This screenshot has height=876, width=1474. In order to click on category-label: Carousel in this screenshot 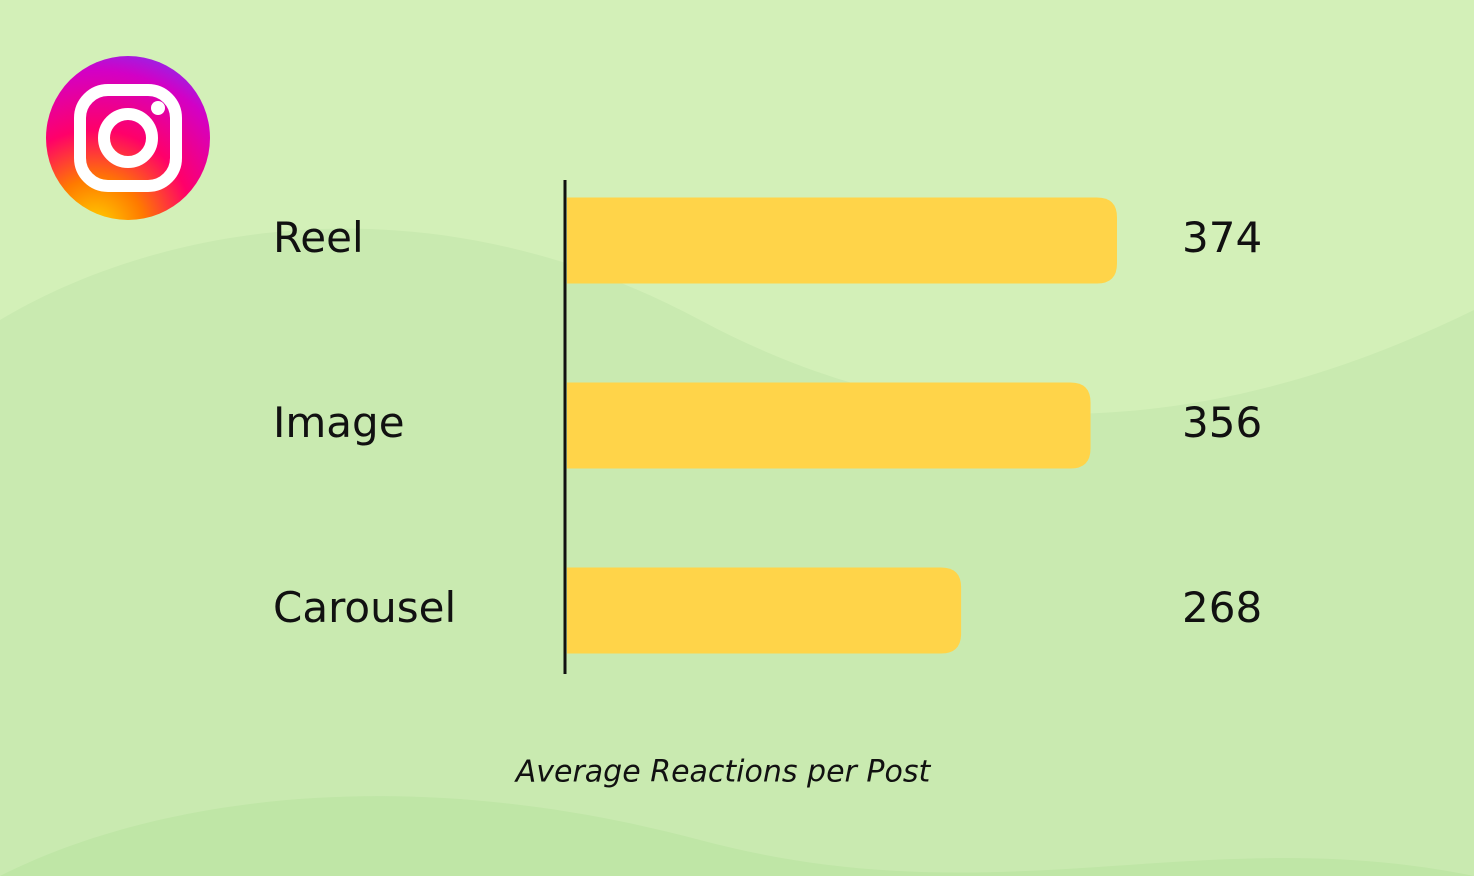, I will do `click(364, 607)`.